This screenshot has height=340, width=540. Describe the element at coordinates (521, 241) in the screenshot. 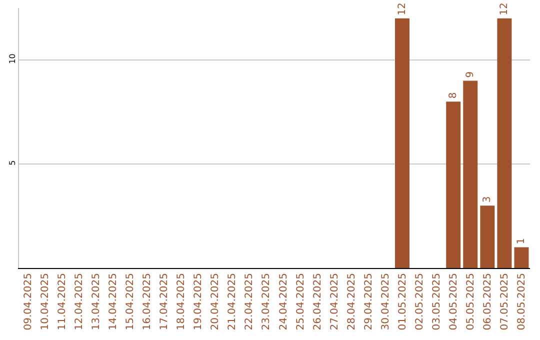

I see `data-label: 1` at that location.